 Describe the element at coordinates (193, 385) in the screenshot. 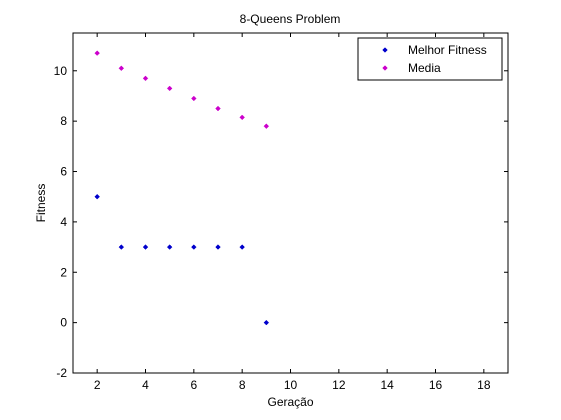

I see `x-tick-label: 6` at that location.